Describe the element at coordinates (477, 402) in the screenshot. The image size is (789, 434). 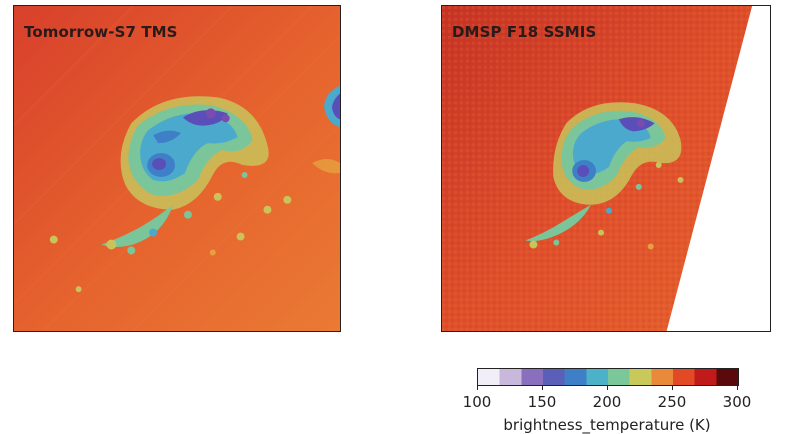
I see `colorbar-tick-label: 100` at that location.